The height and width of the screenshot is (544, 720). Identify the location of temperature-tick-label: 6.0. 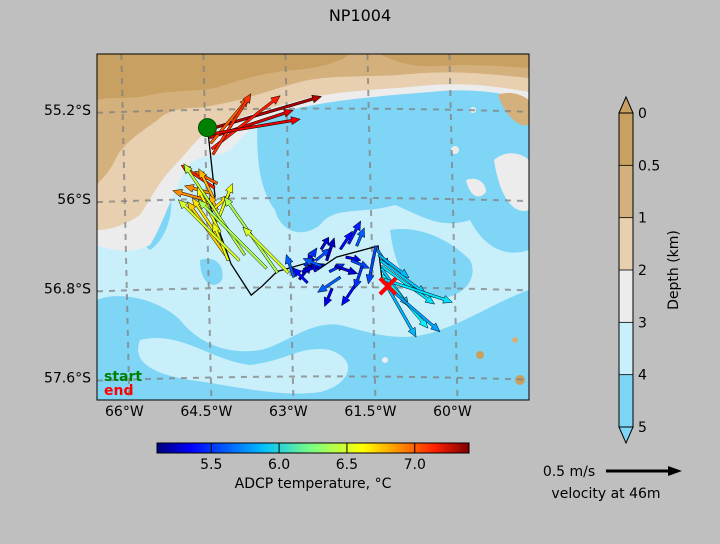
(279, 465).